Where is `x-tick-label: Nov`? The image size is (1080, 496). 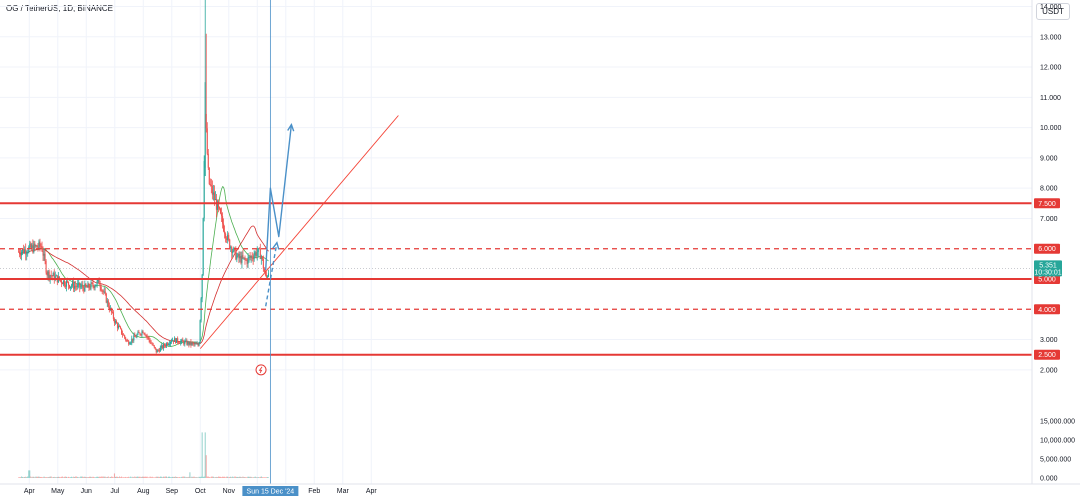
x-tick-label: Nov is located at coordinates (229, 491).